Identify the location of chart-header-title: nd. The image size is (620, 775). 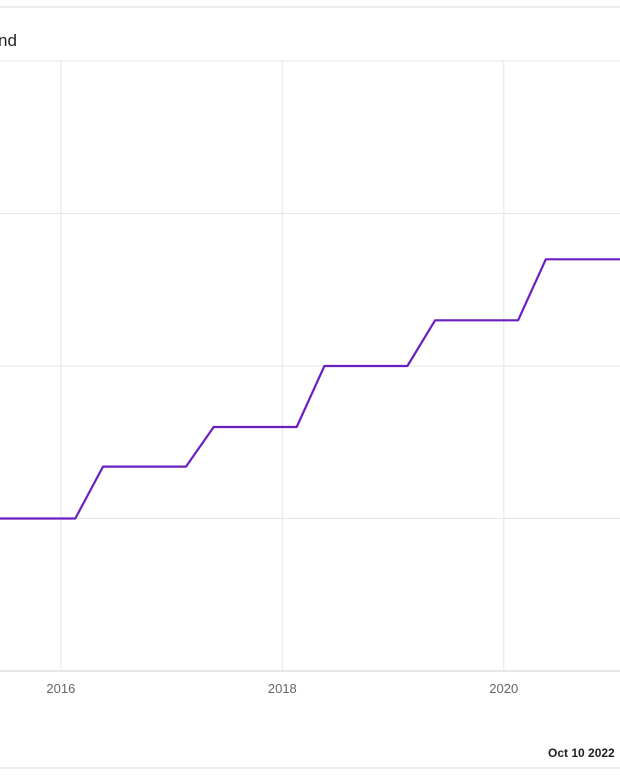
(8, 40).